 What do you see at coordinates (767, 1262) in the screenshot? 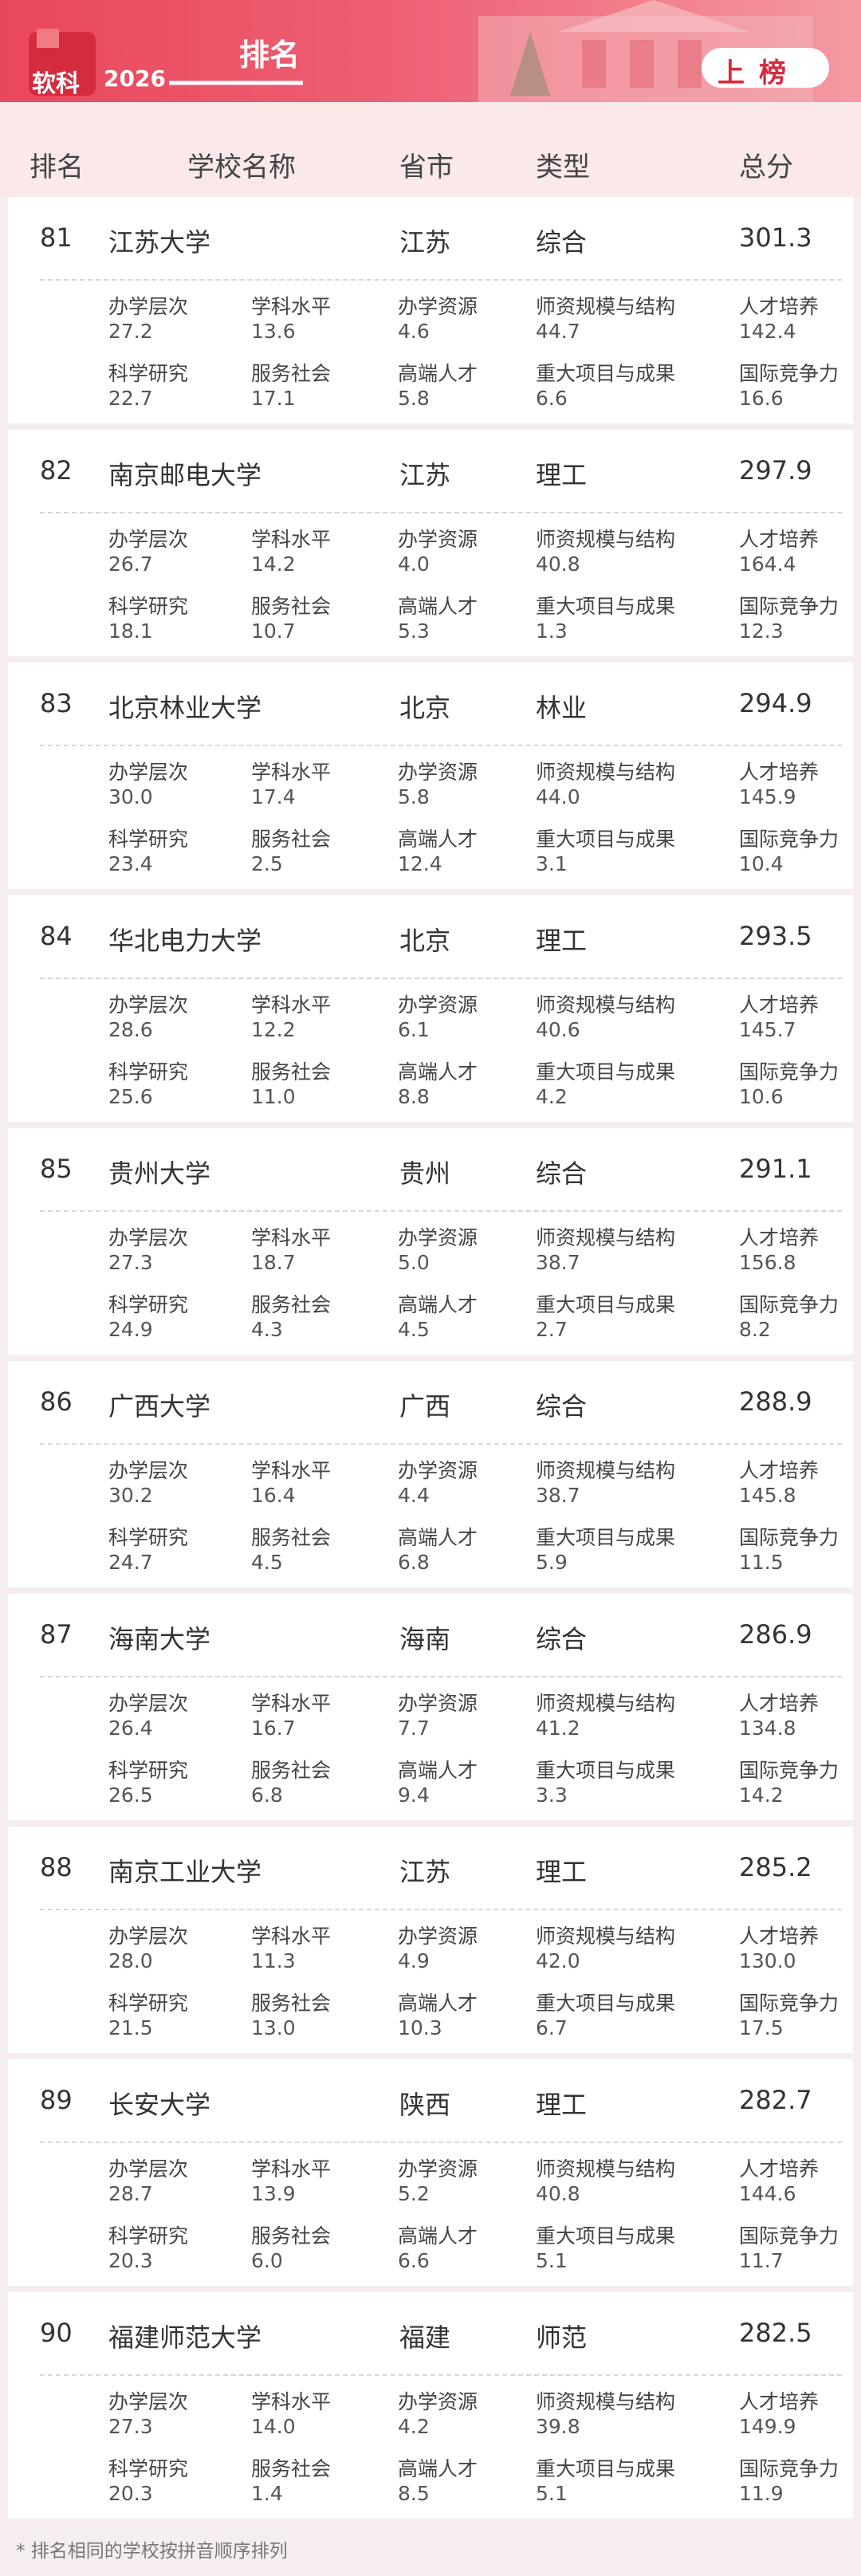
I see `metric-value: 156.8` at bounding box center [767, 1262].